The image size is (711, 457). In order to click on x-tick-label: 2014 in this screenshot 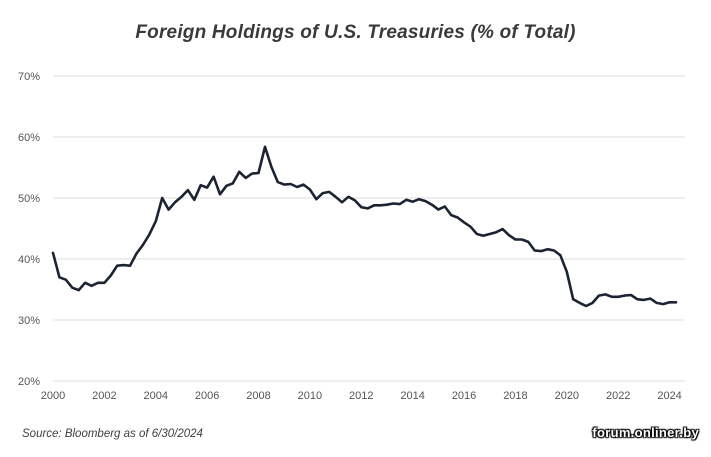, I will do `click(412, 396)`.